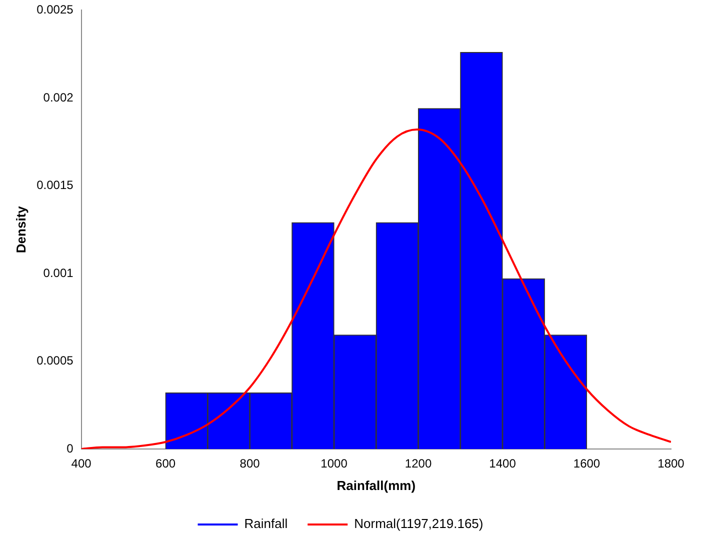 This screenshot has height=551, width=701. Describe the element at coordinates (250, 463) in the screenshot. I see `x-tick-label: 800` at that location.